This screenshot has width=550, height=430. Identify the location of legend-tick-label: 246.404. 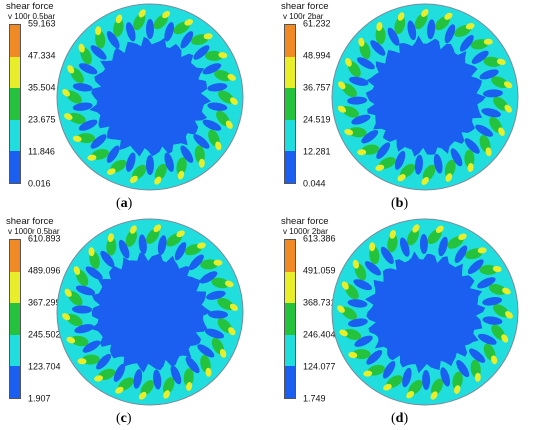
(319, 334).